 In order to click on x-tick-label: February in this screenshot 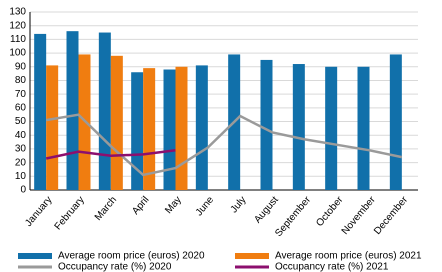, I will do `click(70, 214)`.